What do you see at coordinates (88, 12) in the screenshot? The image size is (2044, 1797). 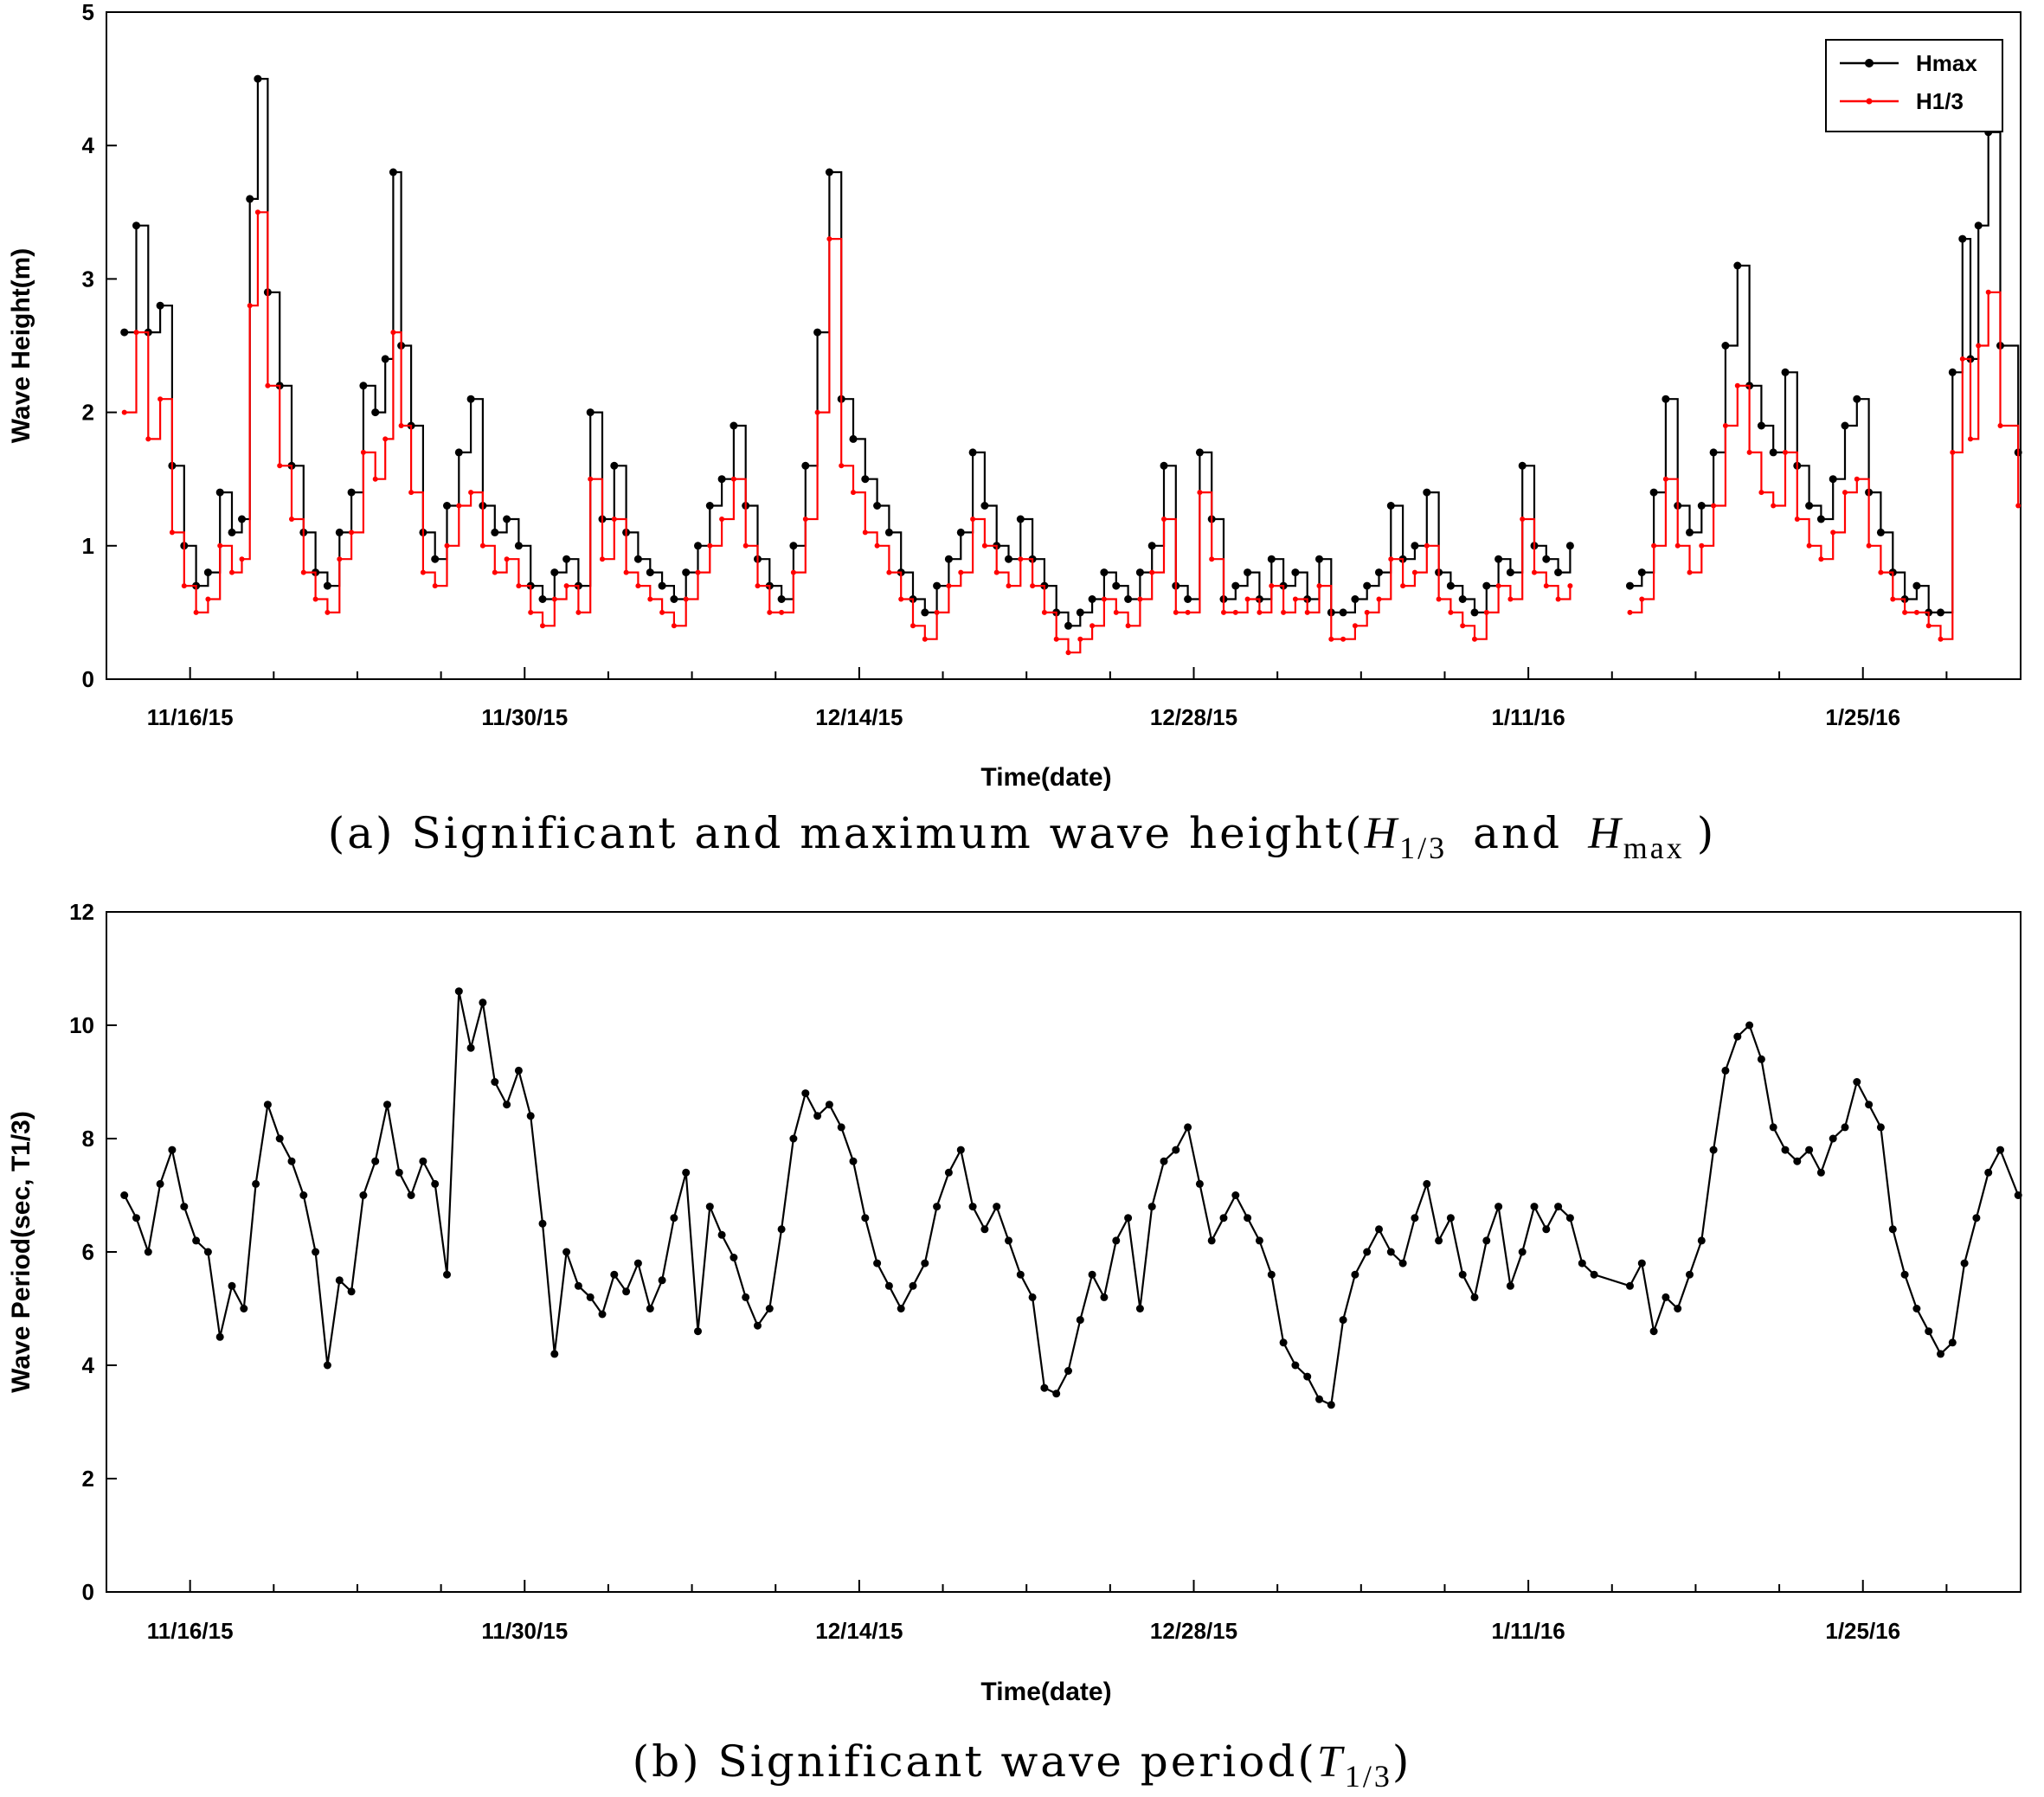 I see `y-tick-label: 5` at bounding box center [88, 12].